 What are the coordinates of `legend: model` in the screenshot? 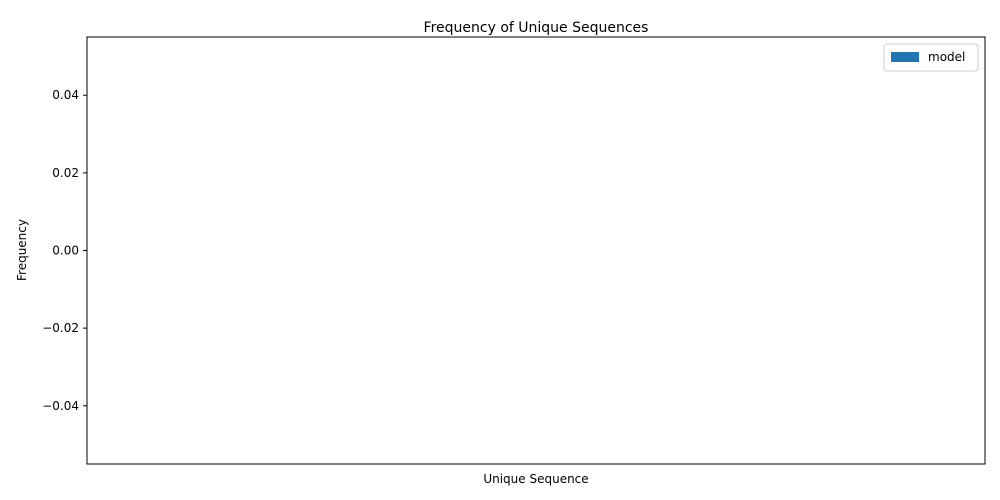 It's located at (931, 57).